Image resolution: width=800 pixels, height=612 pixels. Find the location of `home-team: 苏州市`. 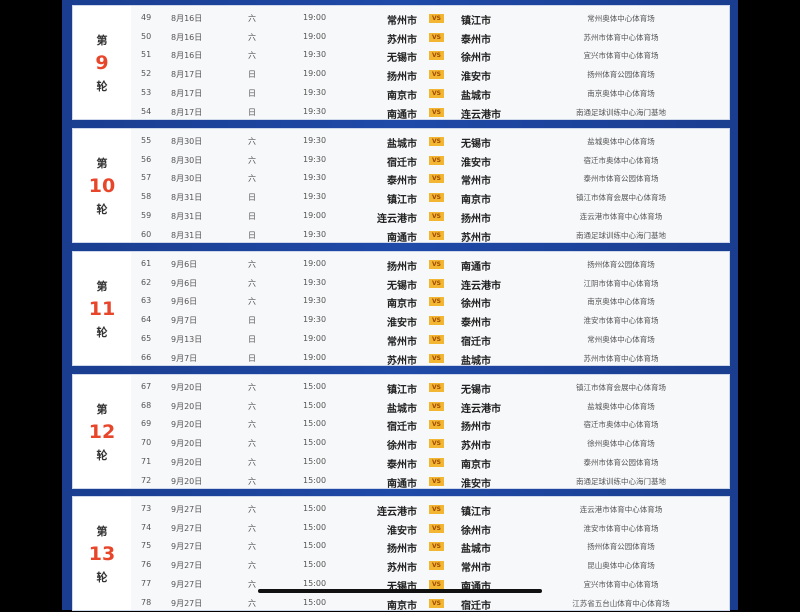

home-team: 苏州市 is located at coordinates (402, 566).